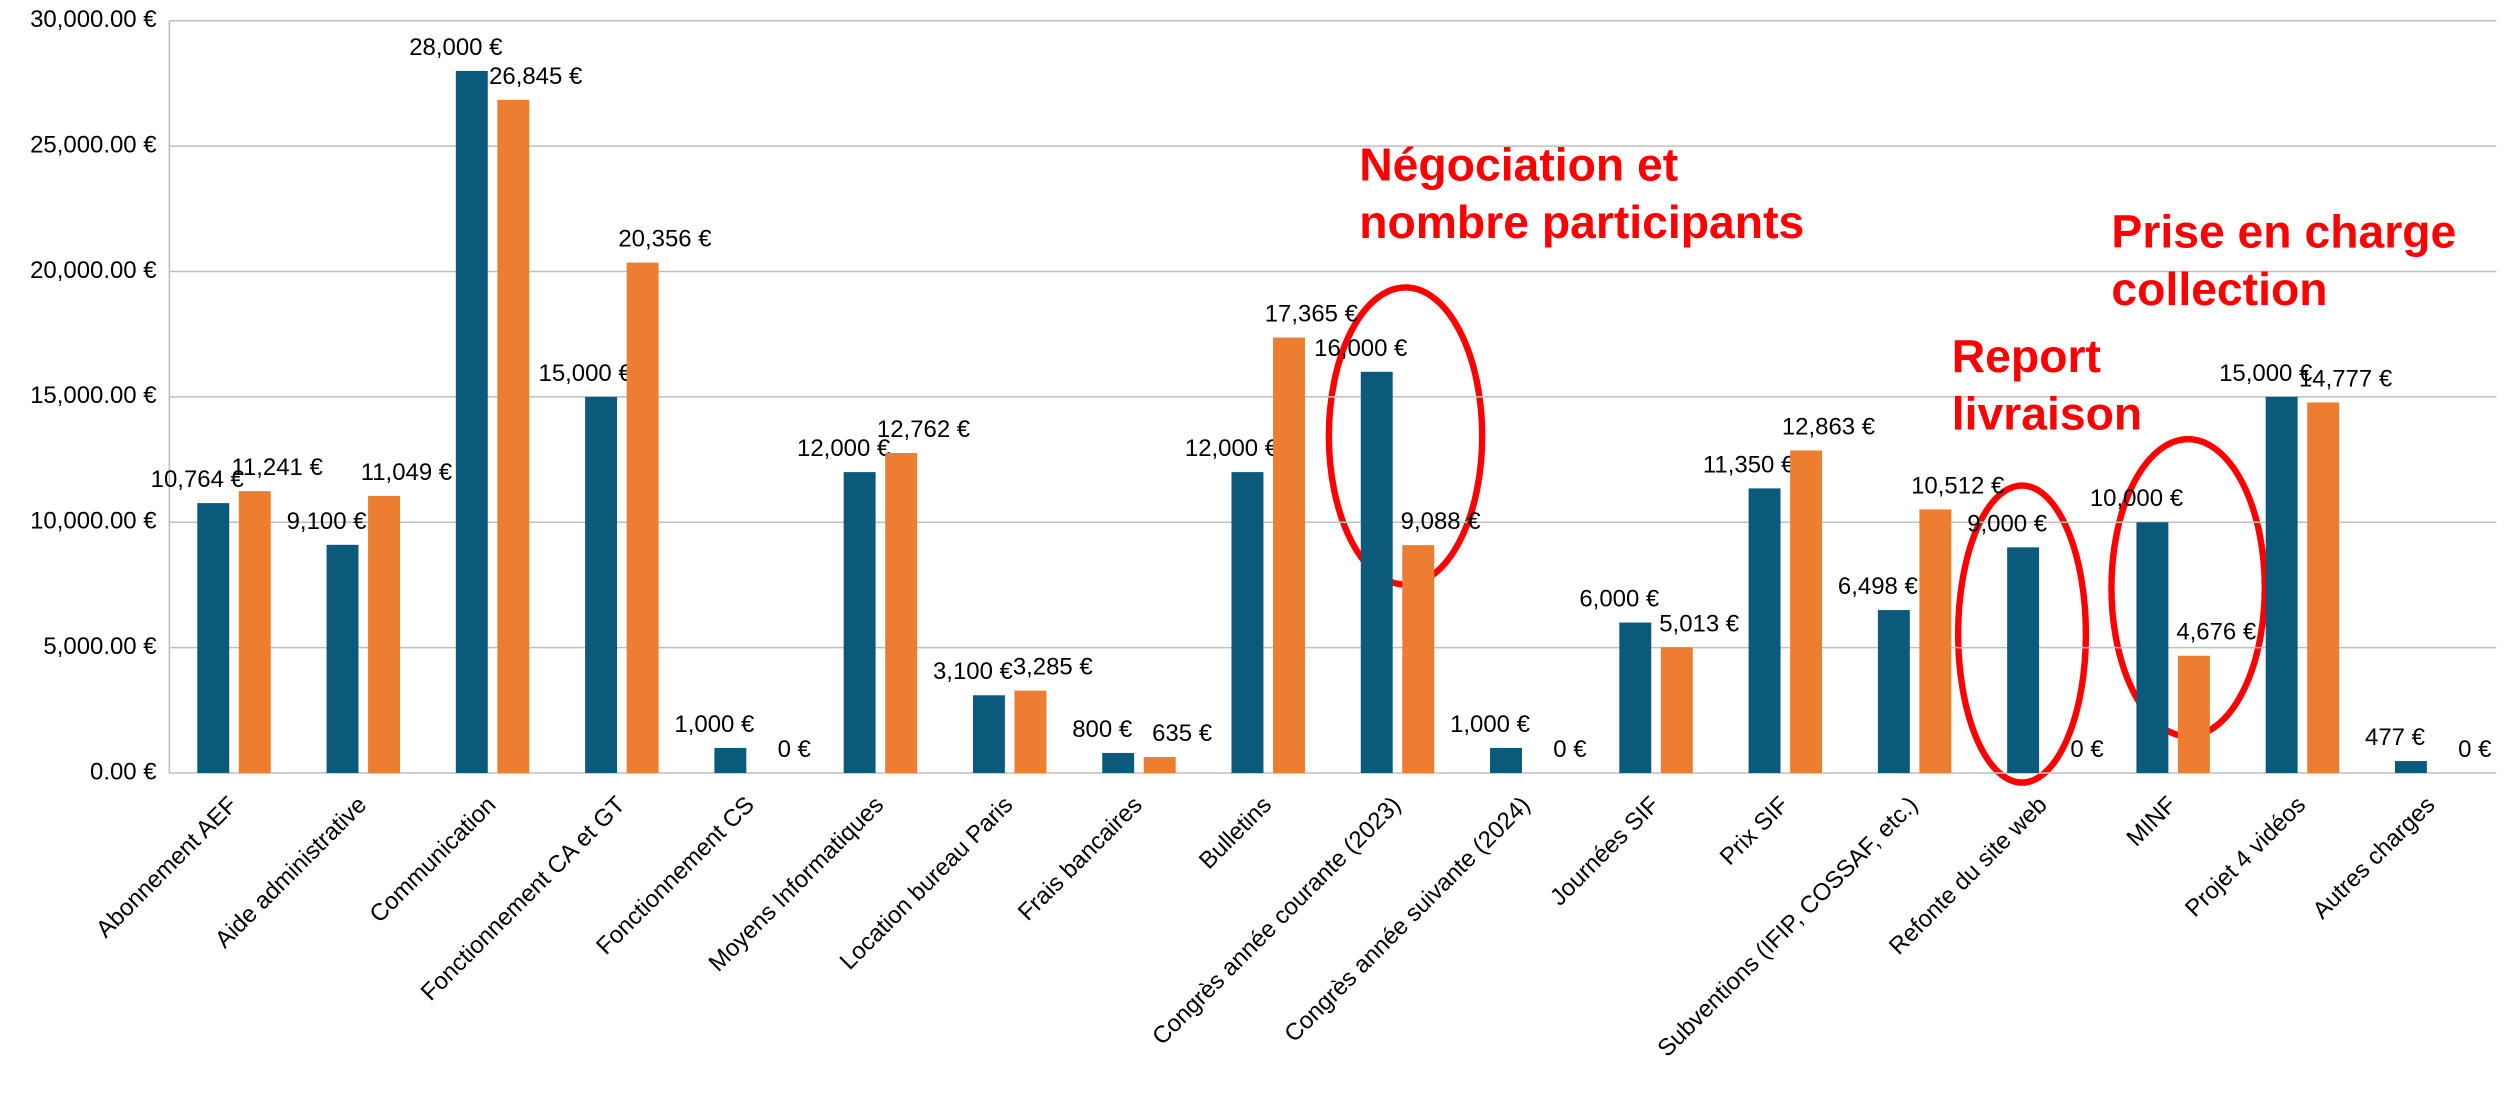 Image resolution: width=2514 pixels, height=1102 pixels. I want to click on data-label: 9,000 €, so click(2007, 523).